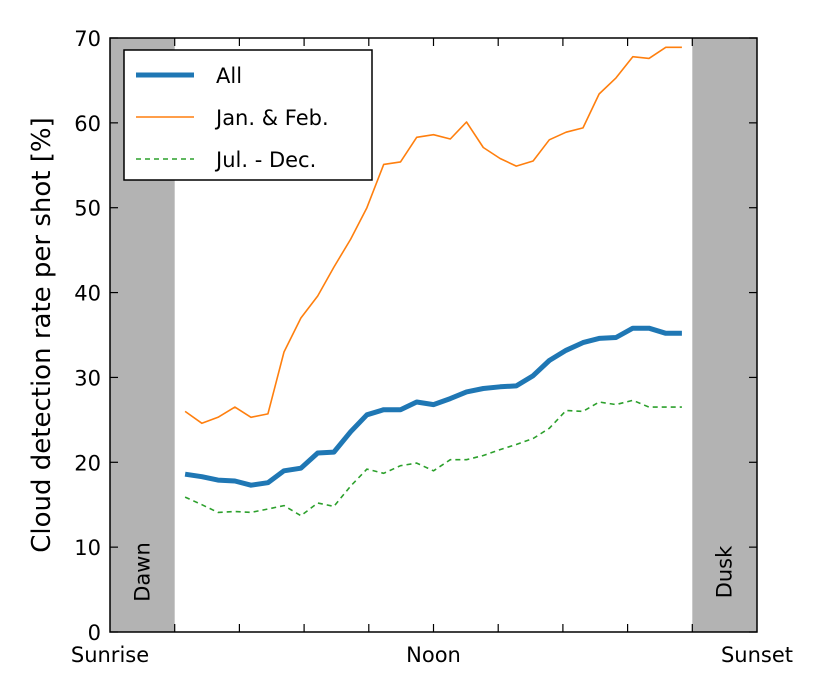  What do you see at coordinates (229, 76) in the screenshot?
I see `legend-label-1: All` at bounding box center [229, 76].